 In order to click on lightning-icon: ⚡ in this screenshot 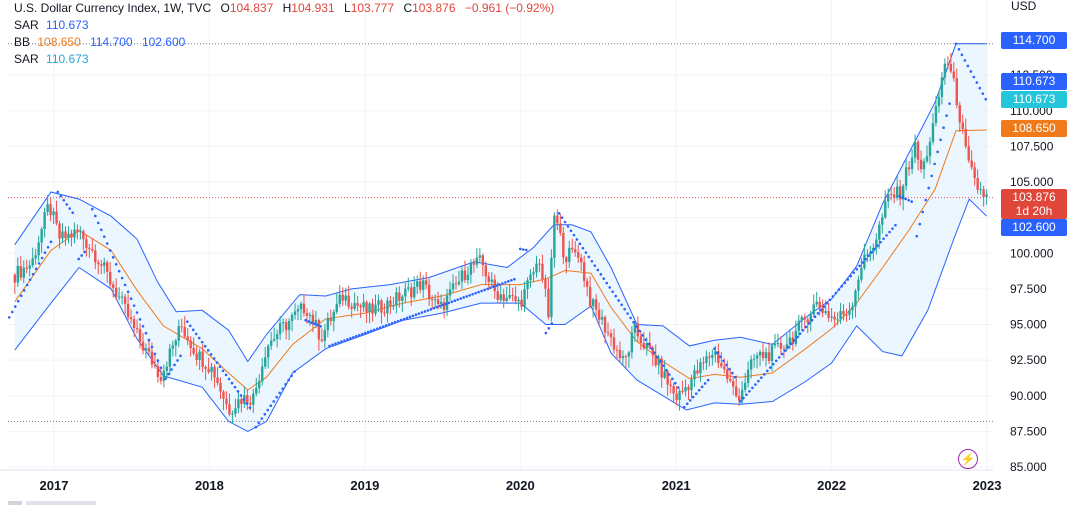, I will do `click(968, 459)`.